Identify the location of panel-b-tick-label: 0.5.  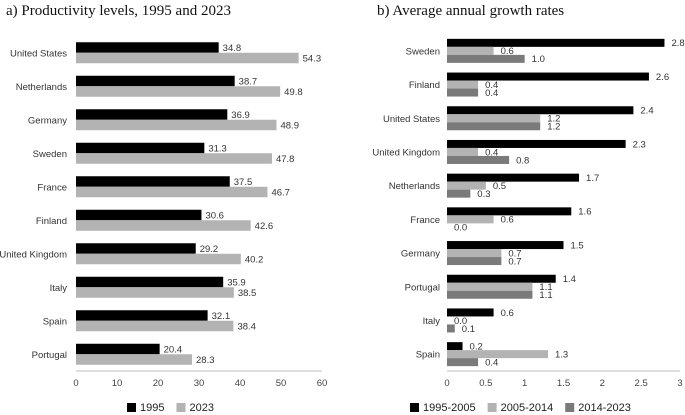
(485, 383).